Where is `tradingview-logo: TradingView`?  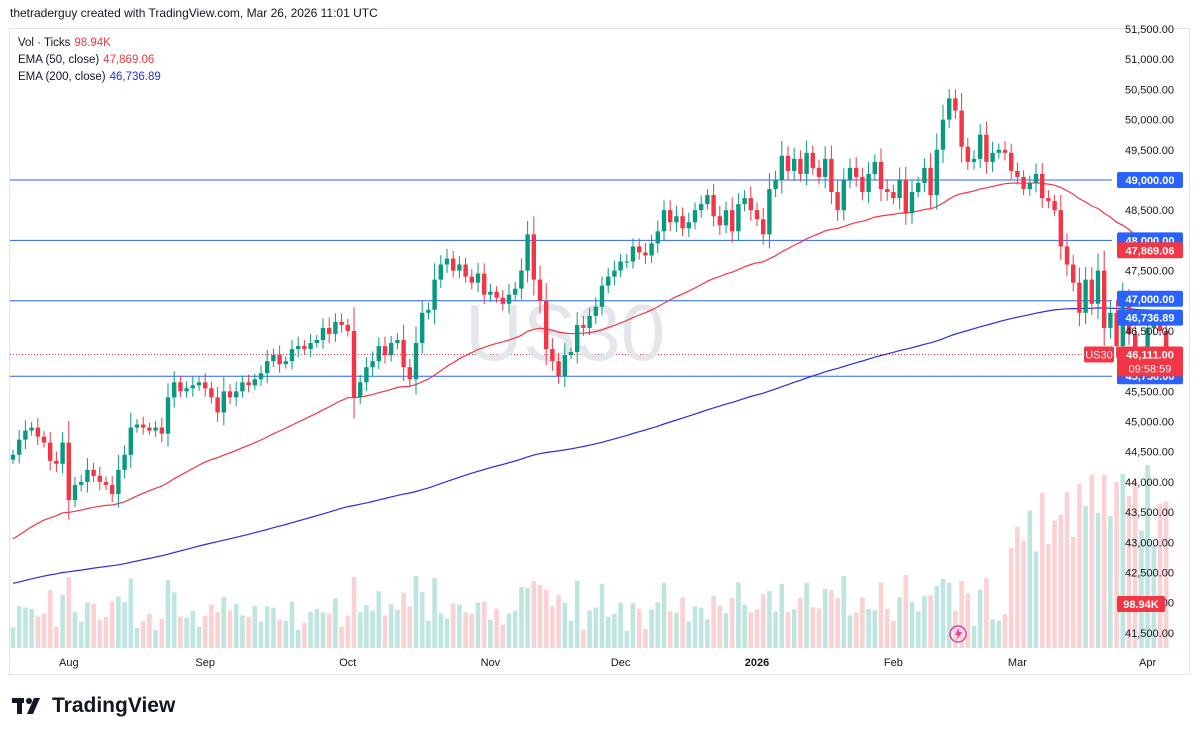 tradingview-logo: TradingView is located at coordinates (93, 706).